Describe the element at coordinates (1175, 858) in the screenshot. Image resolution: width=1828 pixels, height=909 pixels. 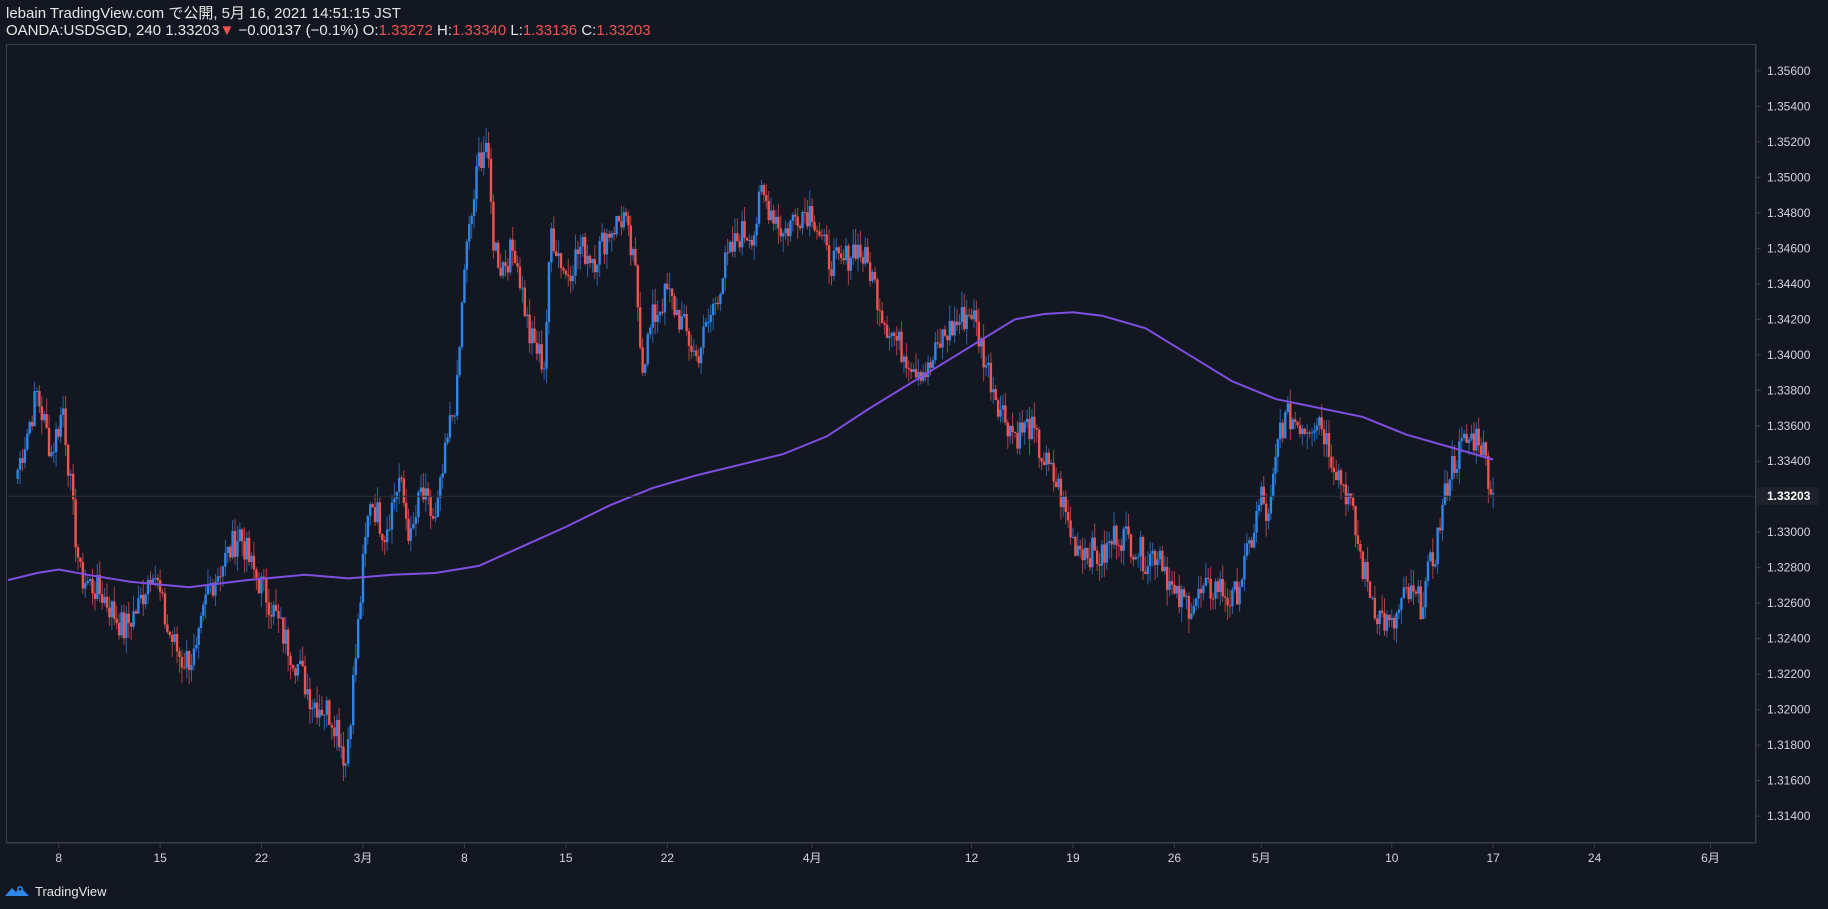
I see `time-tick-label: 26` at that location.